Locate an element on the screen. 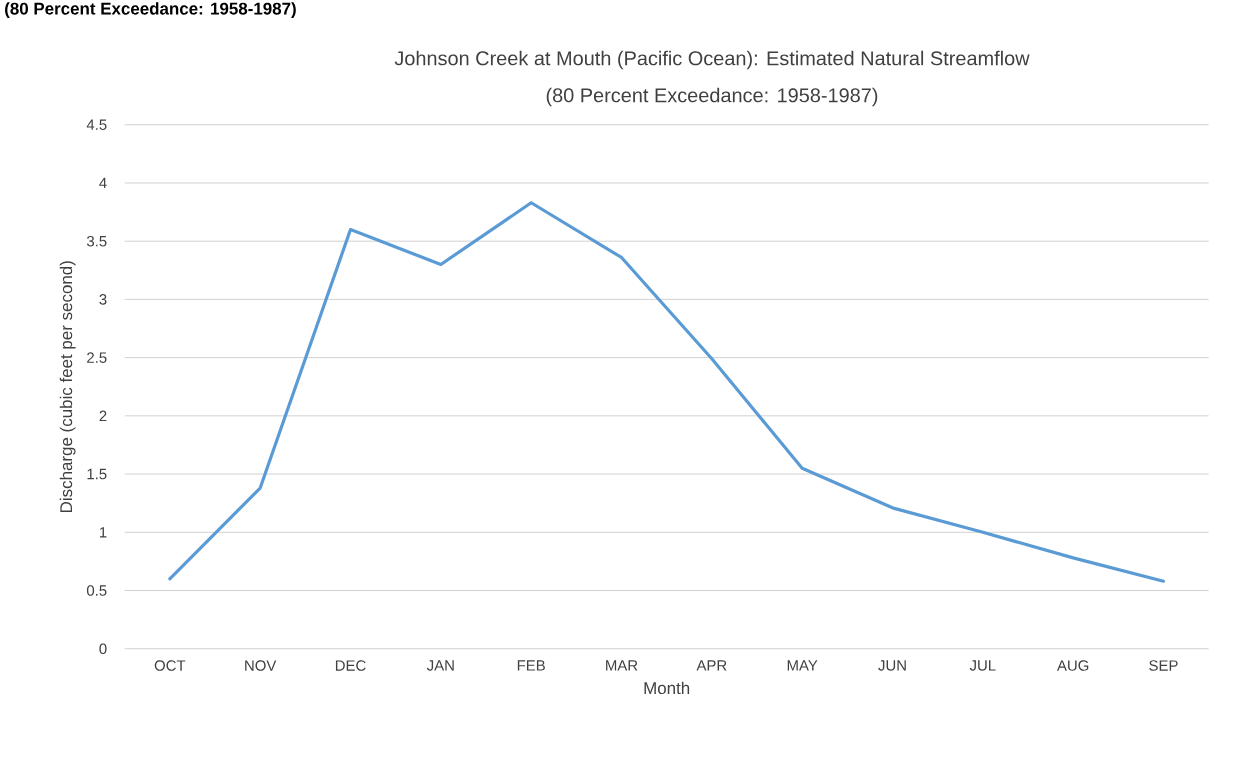 The image size is (1236, 778). y-tick-label: 4 is located at coordinates (103, 183).